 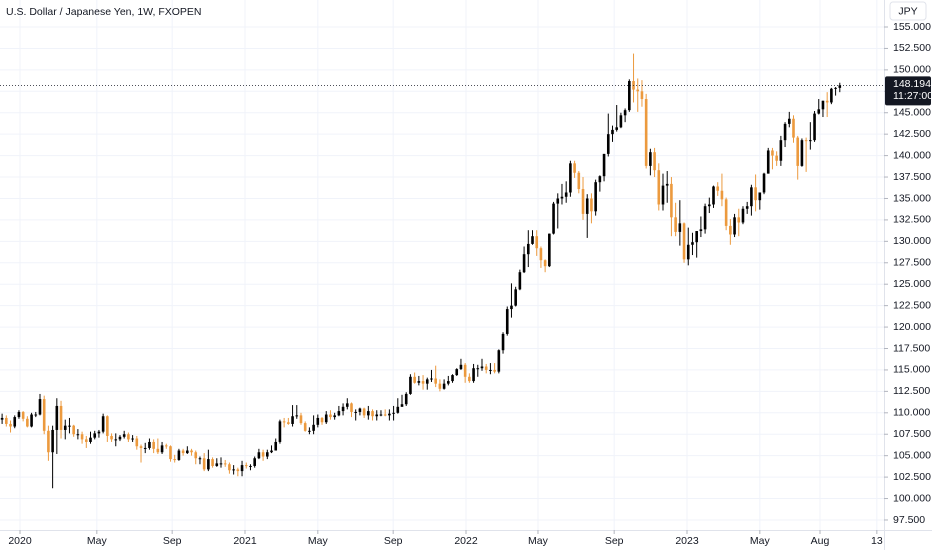 I want to click on y-tick-label: 137.500, so click(x=912, y=177).